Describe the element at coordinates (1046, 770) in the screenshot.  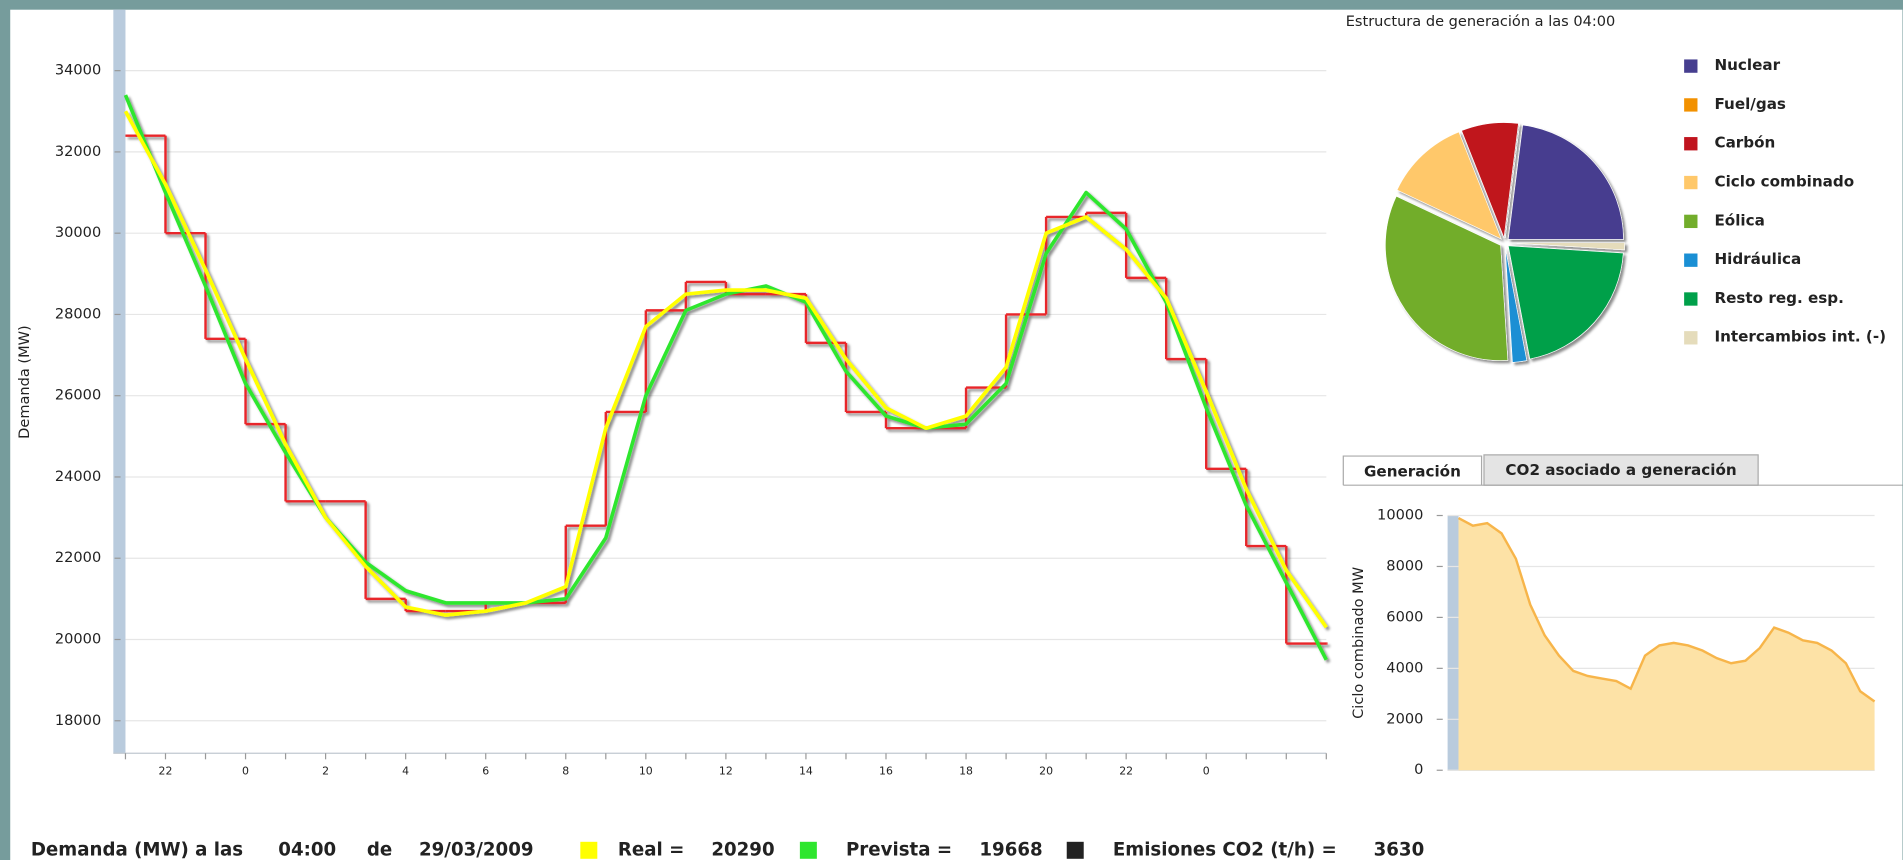
I see `x-tick-label: 20` at that location.